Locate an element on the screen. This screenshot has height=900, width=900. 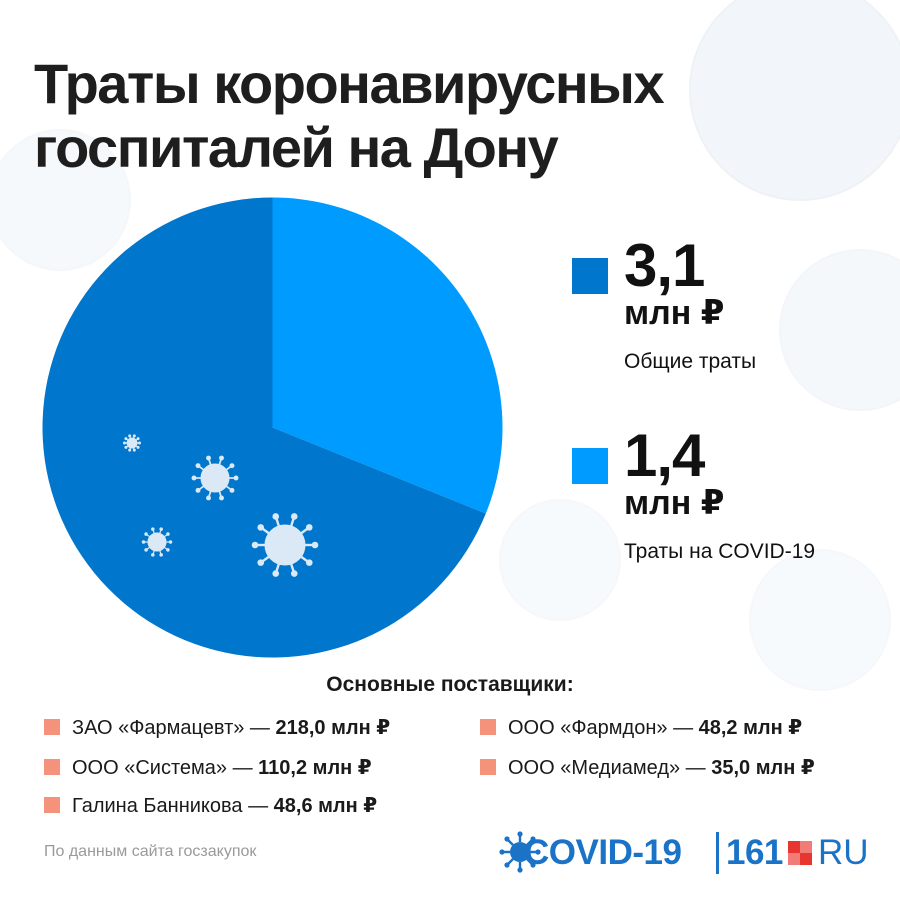
virus-icon is located at coordinates (520, 852).